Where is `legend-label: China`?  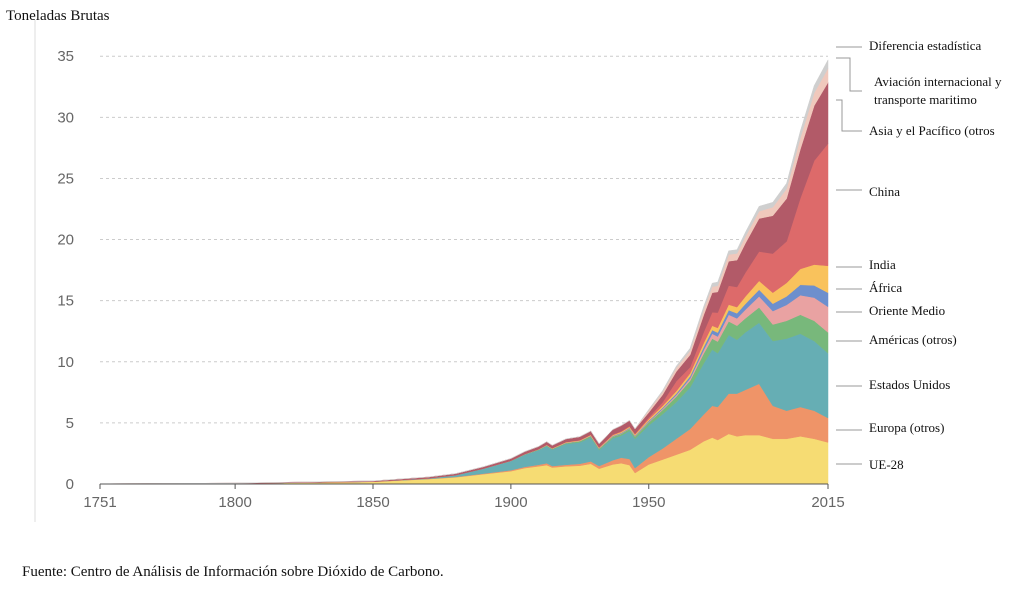 legend-label: China is located at coordinates (884, 191).